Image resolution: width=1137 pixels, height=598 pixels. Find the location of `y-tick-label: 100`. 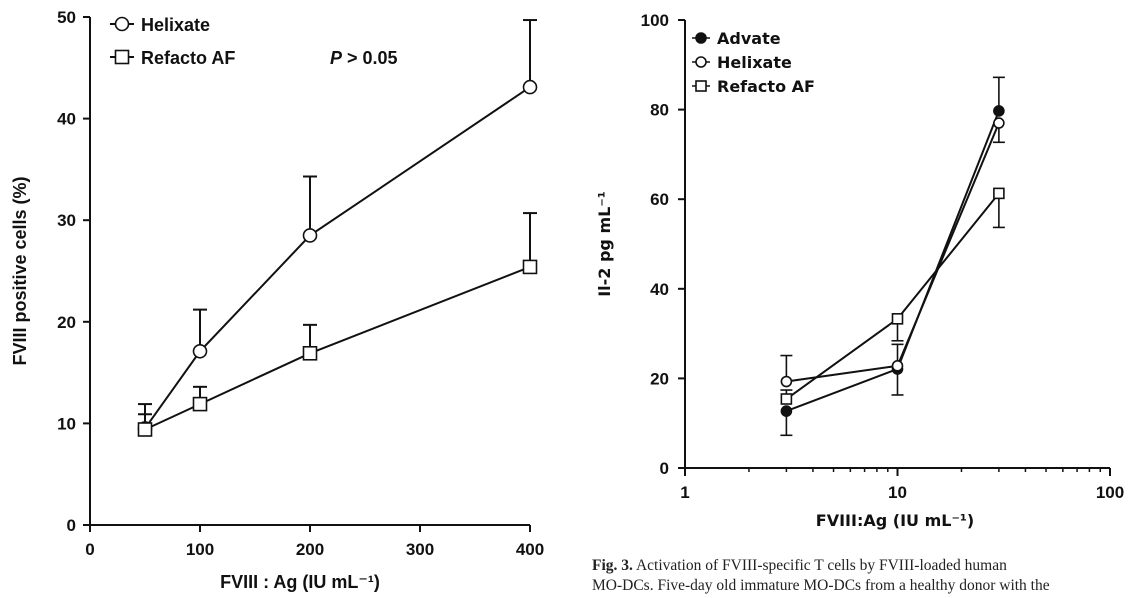

y-tick-label: 100 is located at coordinates (655, 20).